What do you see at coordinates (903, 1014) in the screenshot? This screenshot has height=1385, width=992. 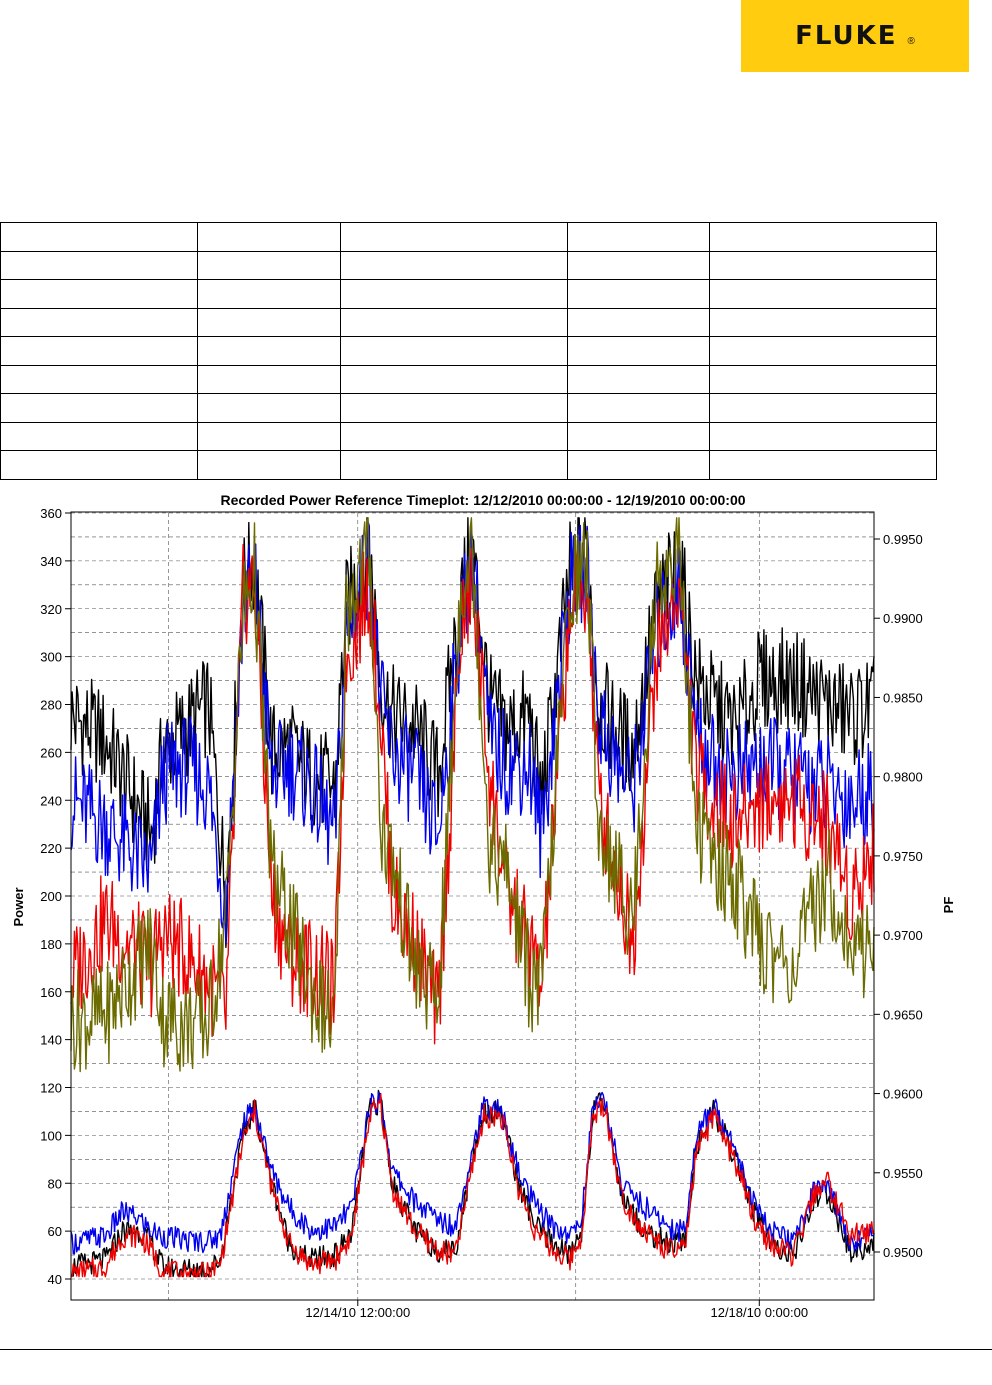 I see `y2-tick-label: 0.9650` at bounding box center [903, 1014].